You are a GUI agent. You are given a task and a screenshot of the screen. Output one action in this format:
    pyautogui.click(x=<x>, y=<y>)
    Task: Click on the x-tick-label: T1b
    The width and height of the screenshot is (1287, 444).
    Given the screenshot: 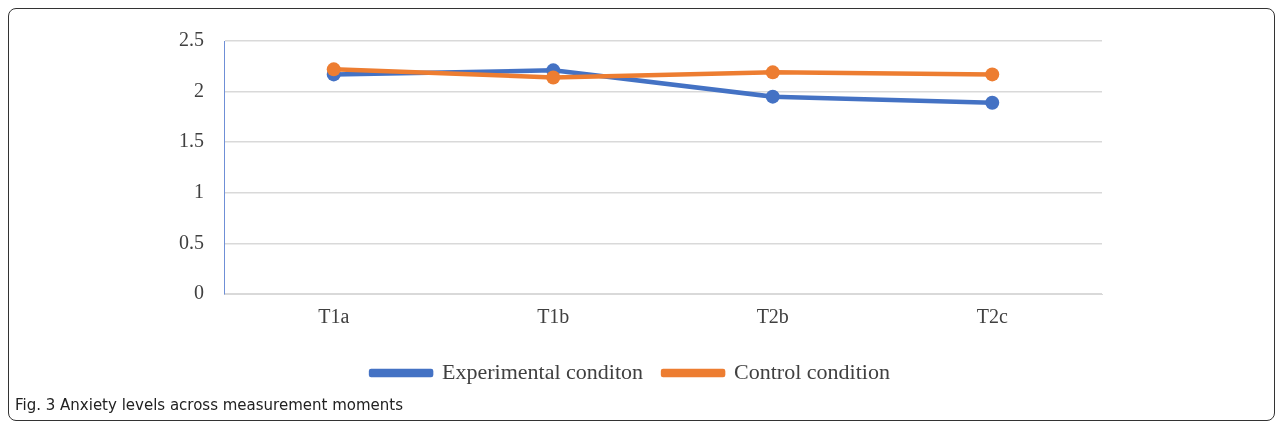 What is the action you would take?
    pyautogui.click(x=553, y=316)
    